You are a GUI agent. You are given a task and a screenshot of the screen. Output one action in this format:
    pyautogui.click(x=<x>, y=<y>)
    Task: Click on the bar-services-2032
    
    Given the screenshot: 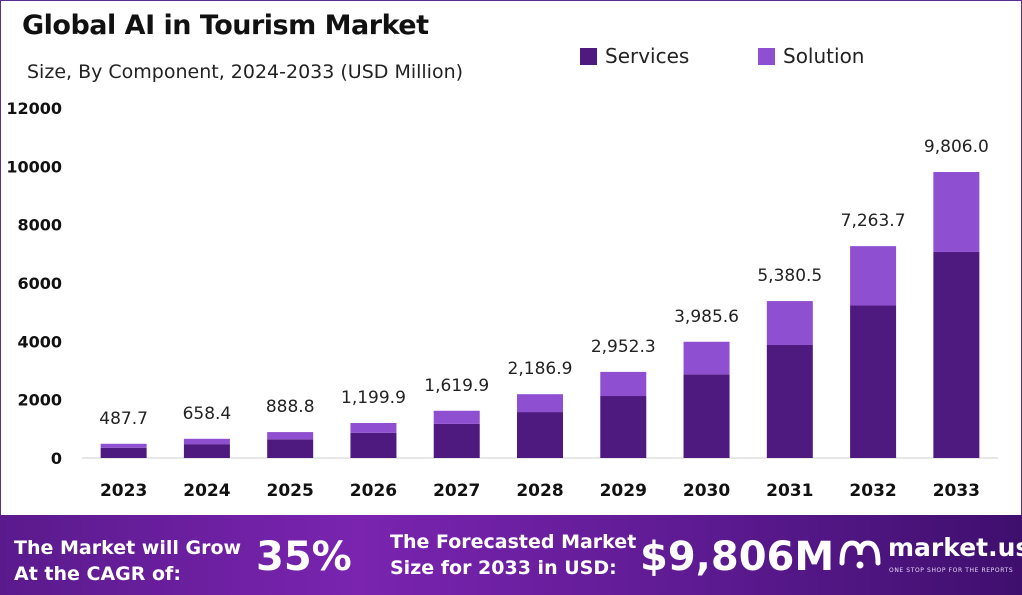 What is the action you would take?
    pyautogui.click(x=873, y=381)
    